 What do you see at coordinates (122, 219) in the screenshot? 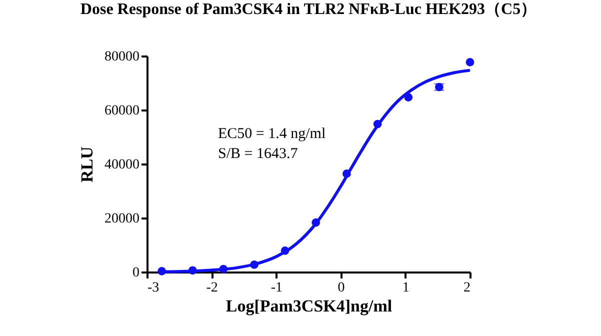
I see `y-tick-label: 20000` at bounding box center [122, 219].